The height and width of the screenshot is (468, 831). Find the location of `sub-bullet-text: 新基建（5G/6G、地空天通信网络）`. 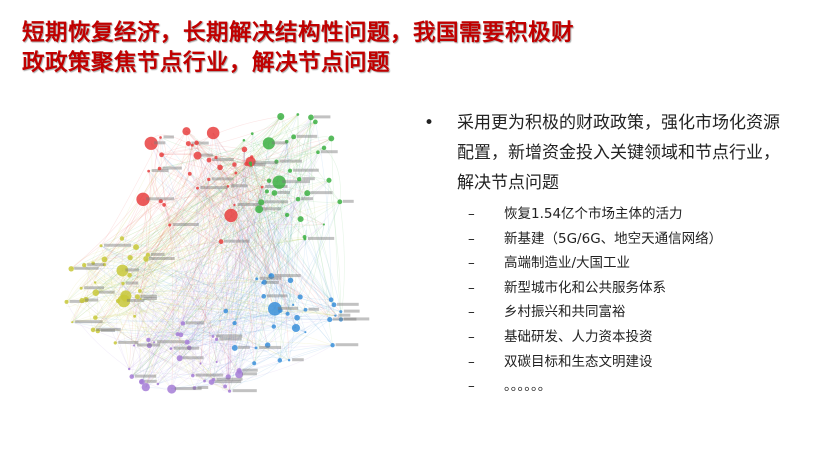

sub-bullet-text: 新基建（5G/6G、地空天通信网络） is located at coordinates (613, 238).